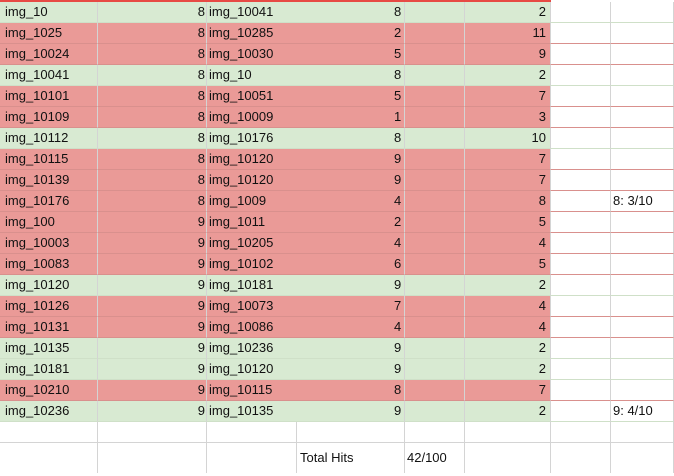 This screenshot has height=476, width=674. Describe the element at coordinates (49, 306) in the screenshot. I see `cell-image-id: img_10126` at that location.